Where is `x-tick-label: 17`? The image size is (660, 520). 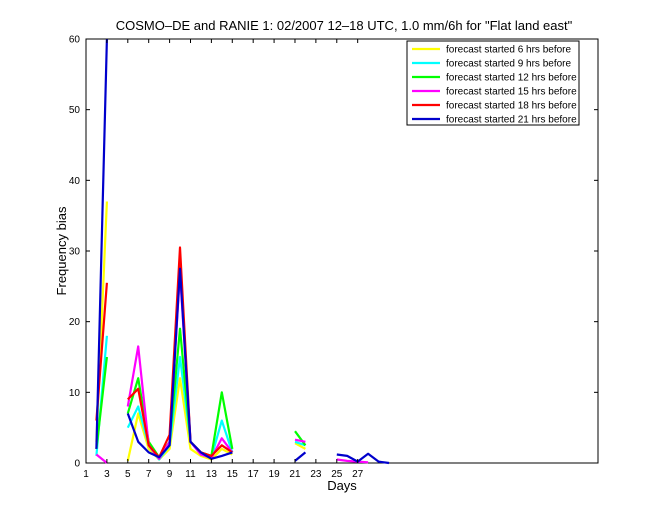 x-tick-label: 17 is located at coordinates (254, 474).